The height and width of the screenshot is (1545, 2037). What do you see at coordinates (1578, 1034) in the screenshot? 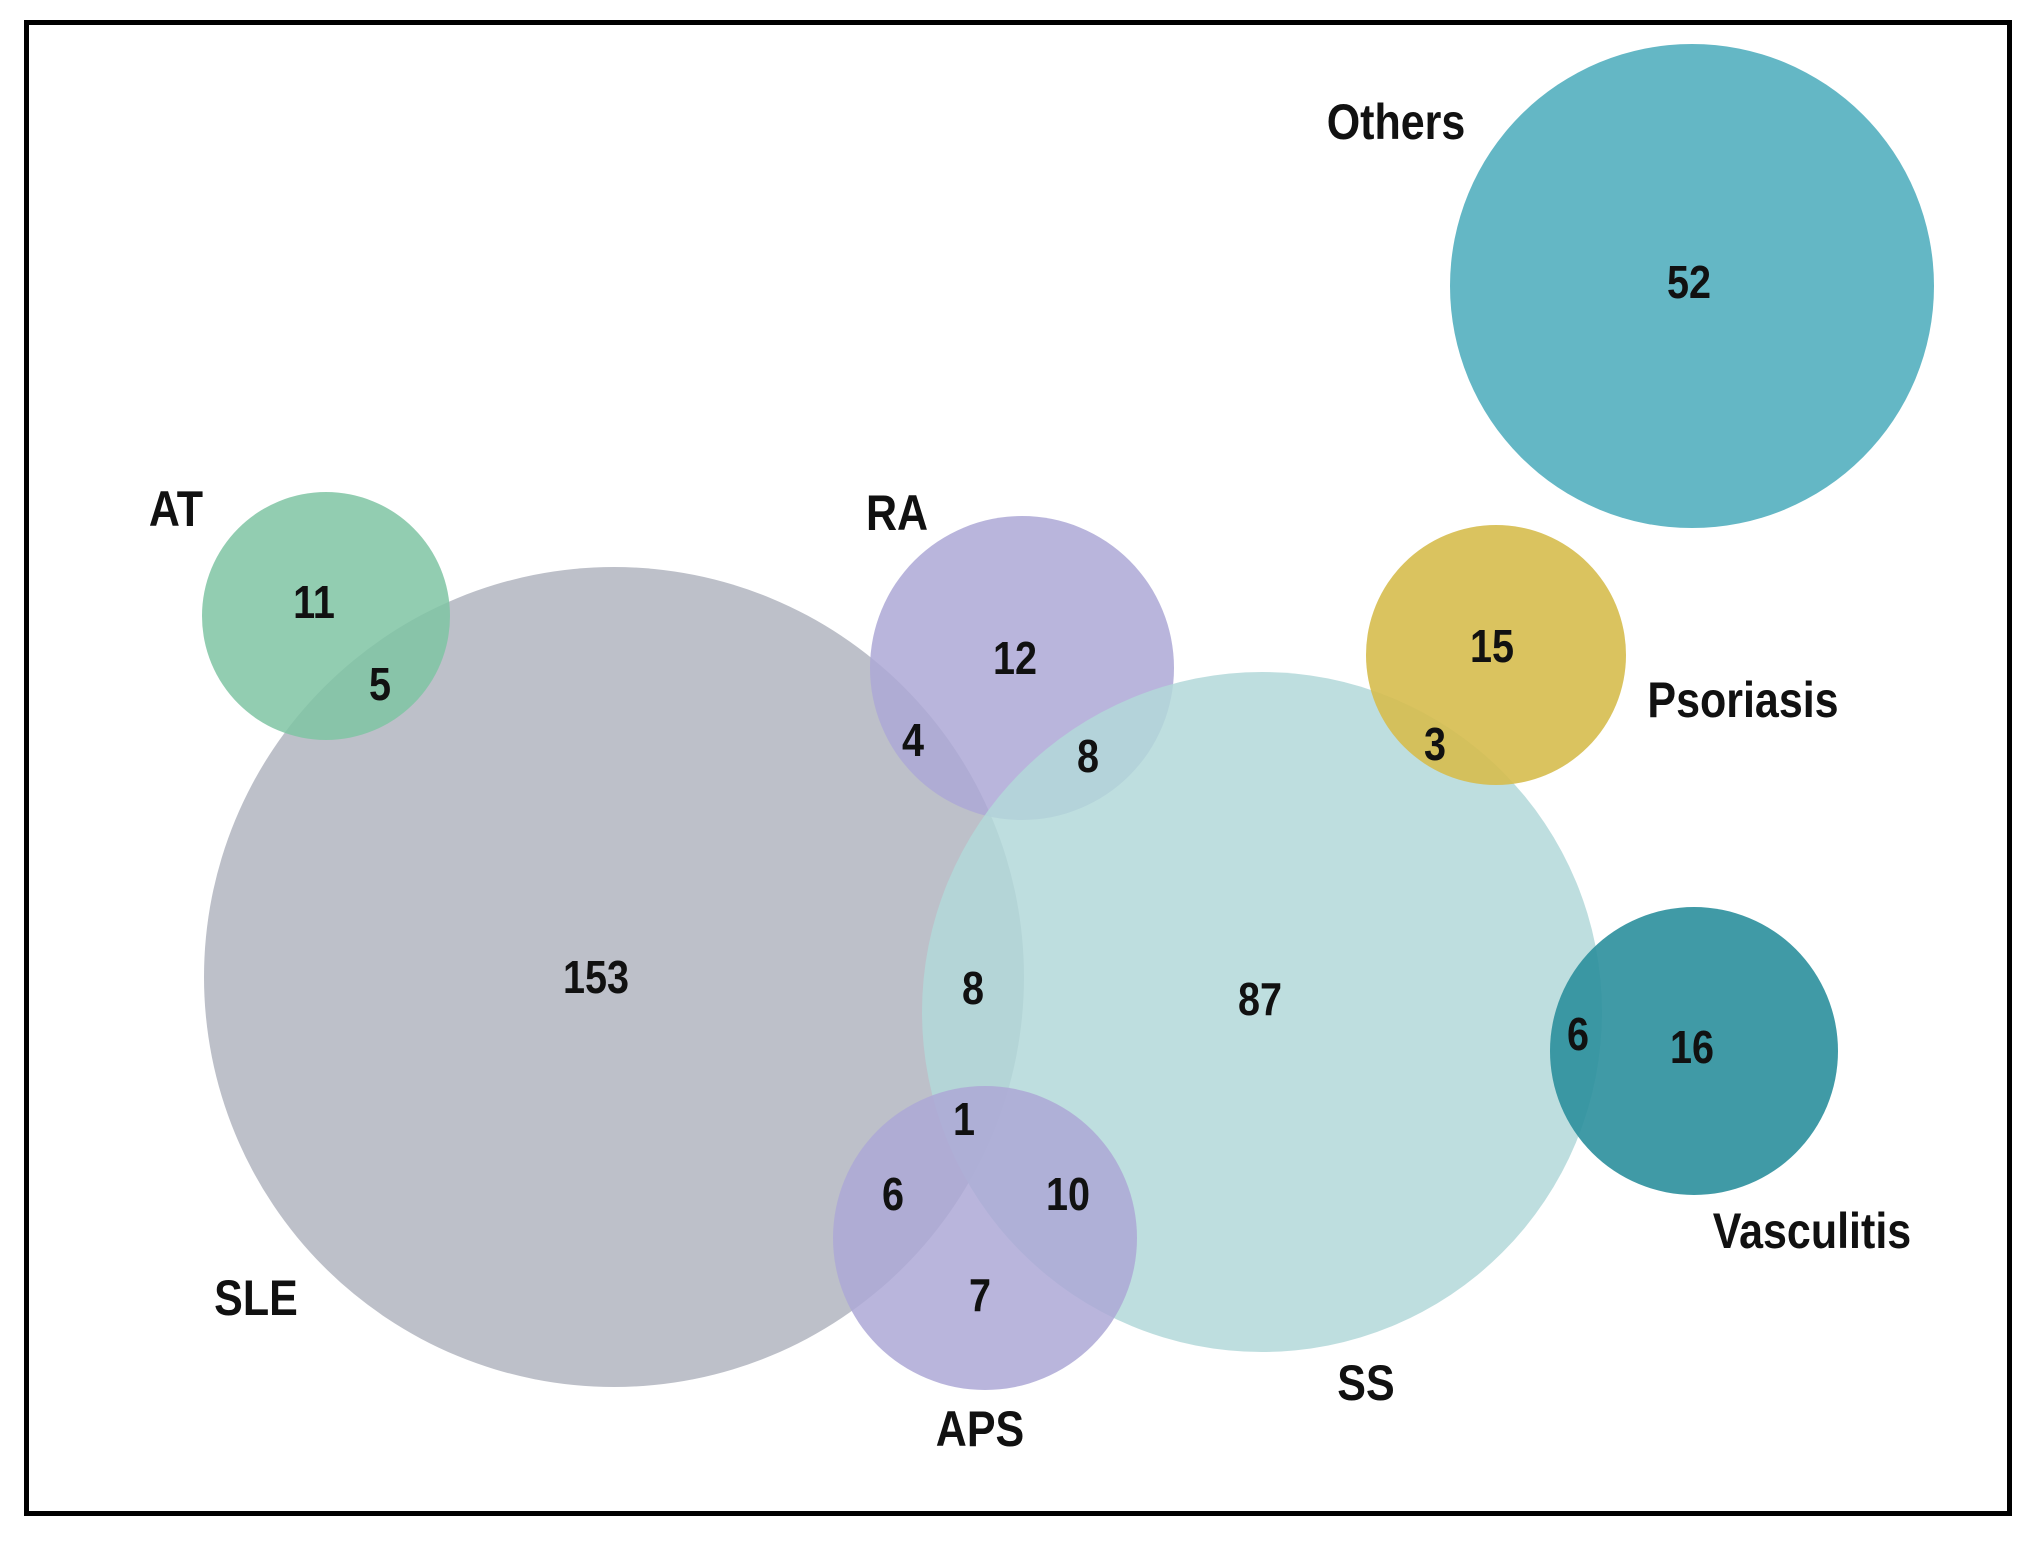
I see `count-ss-vasculitis: 6` at bounding box center [1578, 1034].